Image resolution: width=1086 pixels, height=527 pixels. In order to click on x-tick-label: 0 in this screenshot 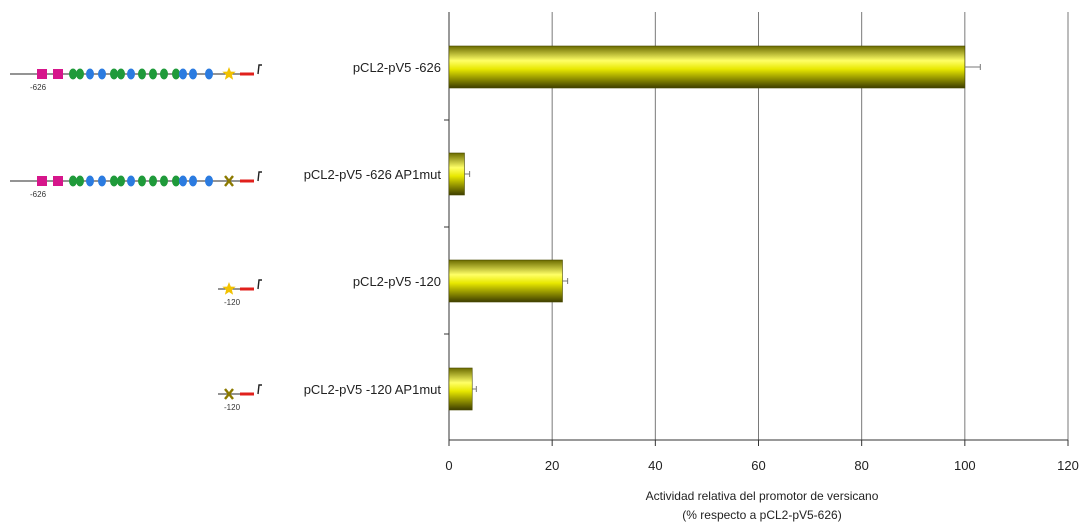, I will do `click(448, 465)`.